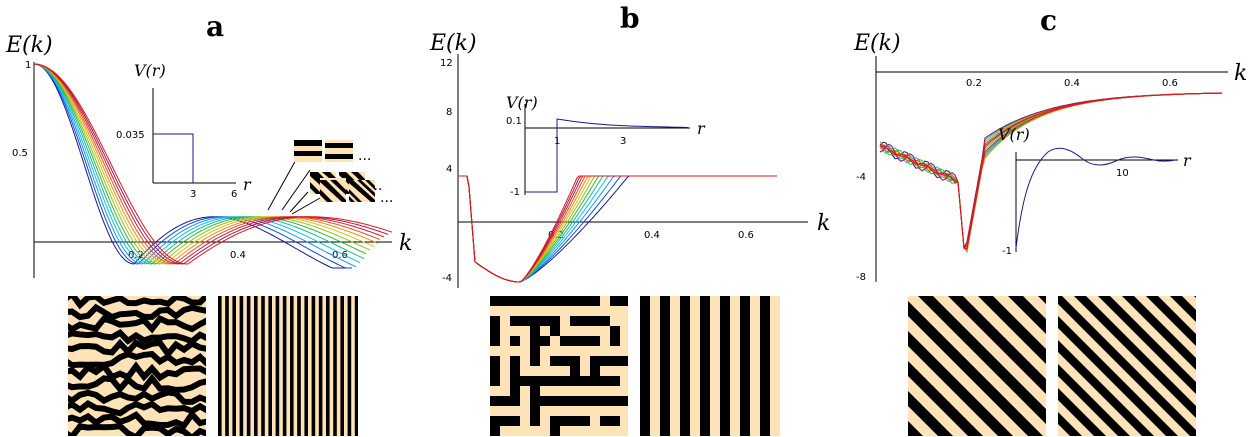  I want to click on panel-a-label: a, so click(215, 26).